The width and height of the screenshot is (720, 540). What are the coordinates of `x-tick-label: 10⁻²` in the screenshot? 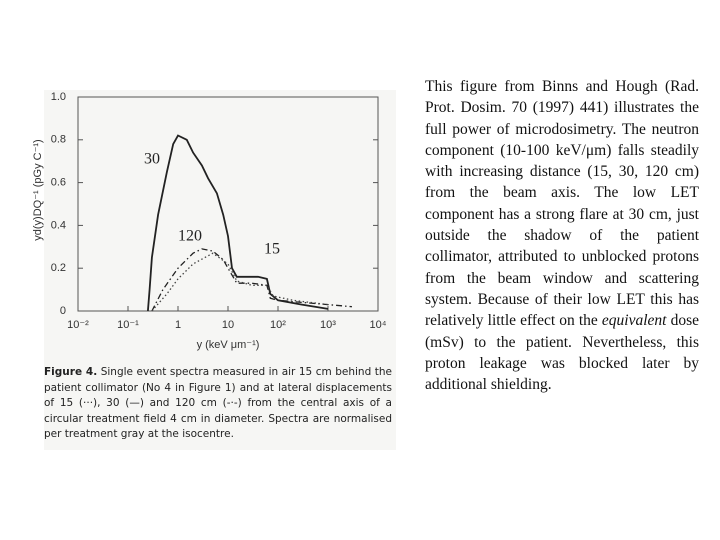 It's located at (78, 325).